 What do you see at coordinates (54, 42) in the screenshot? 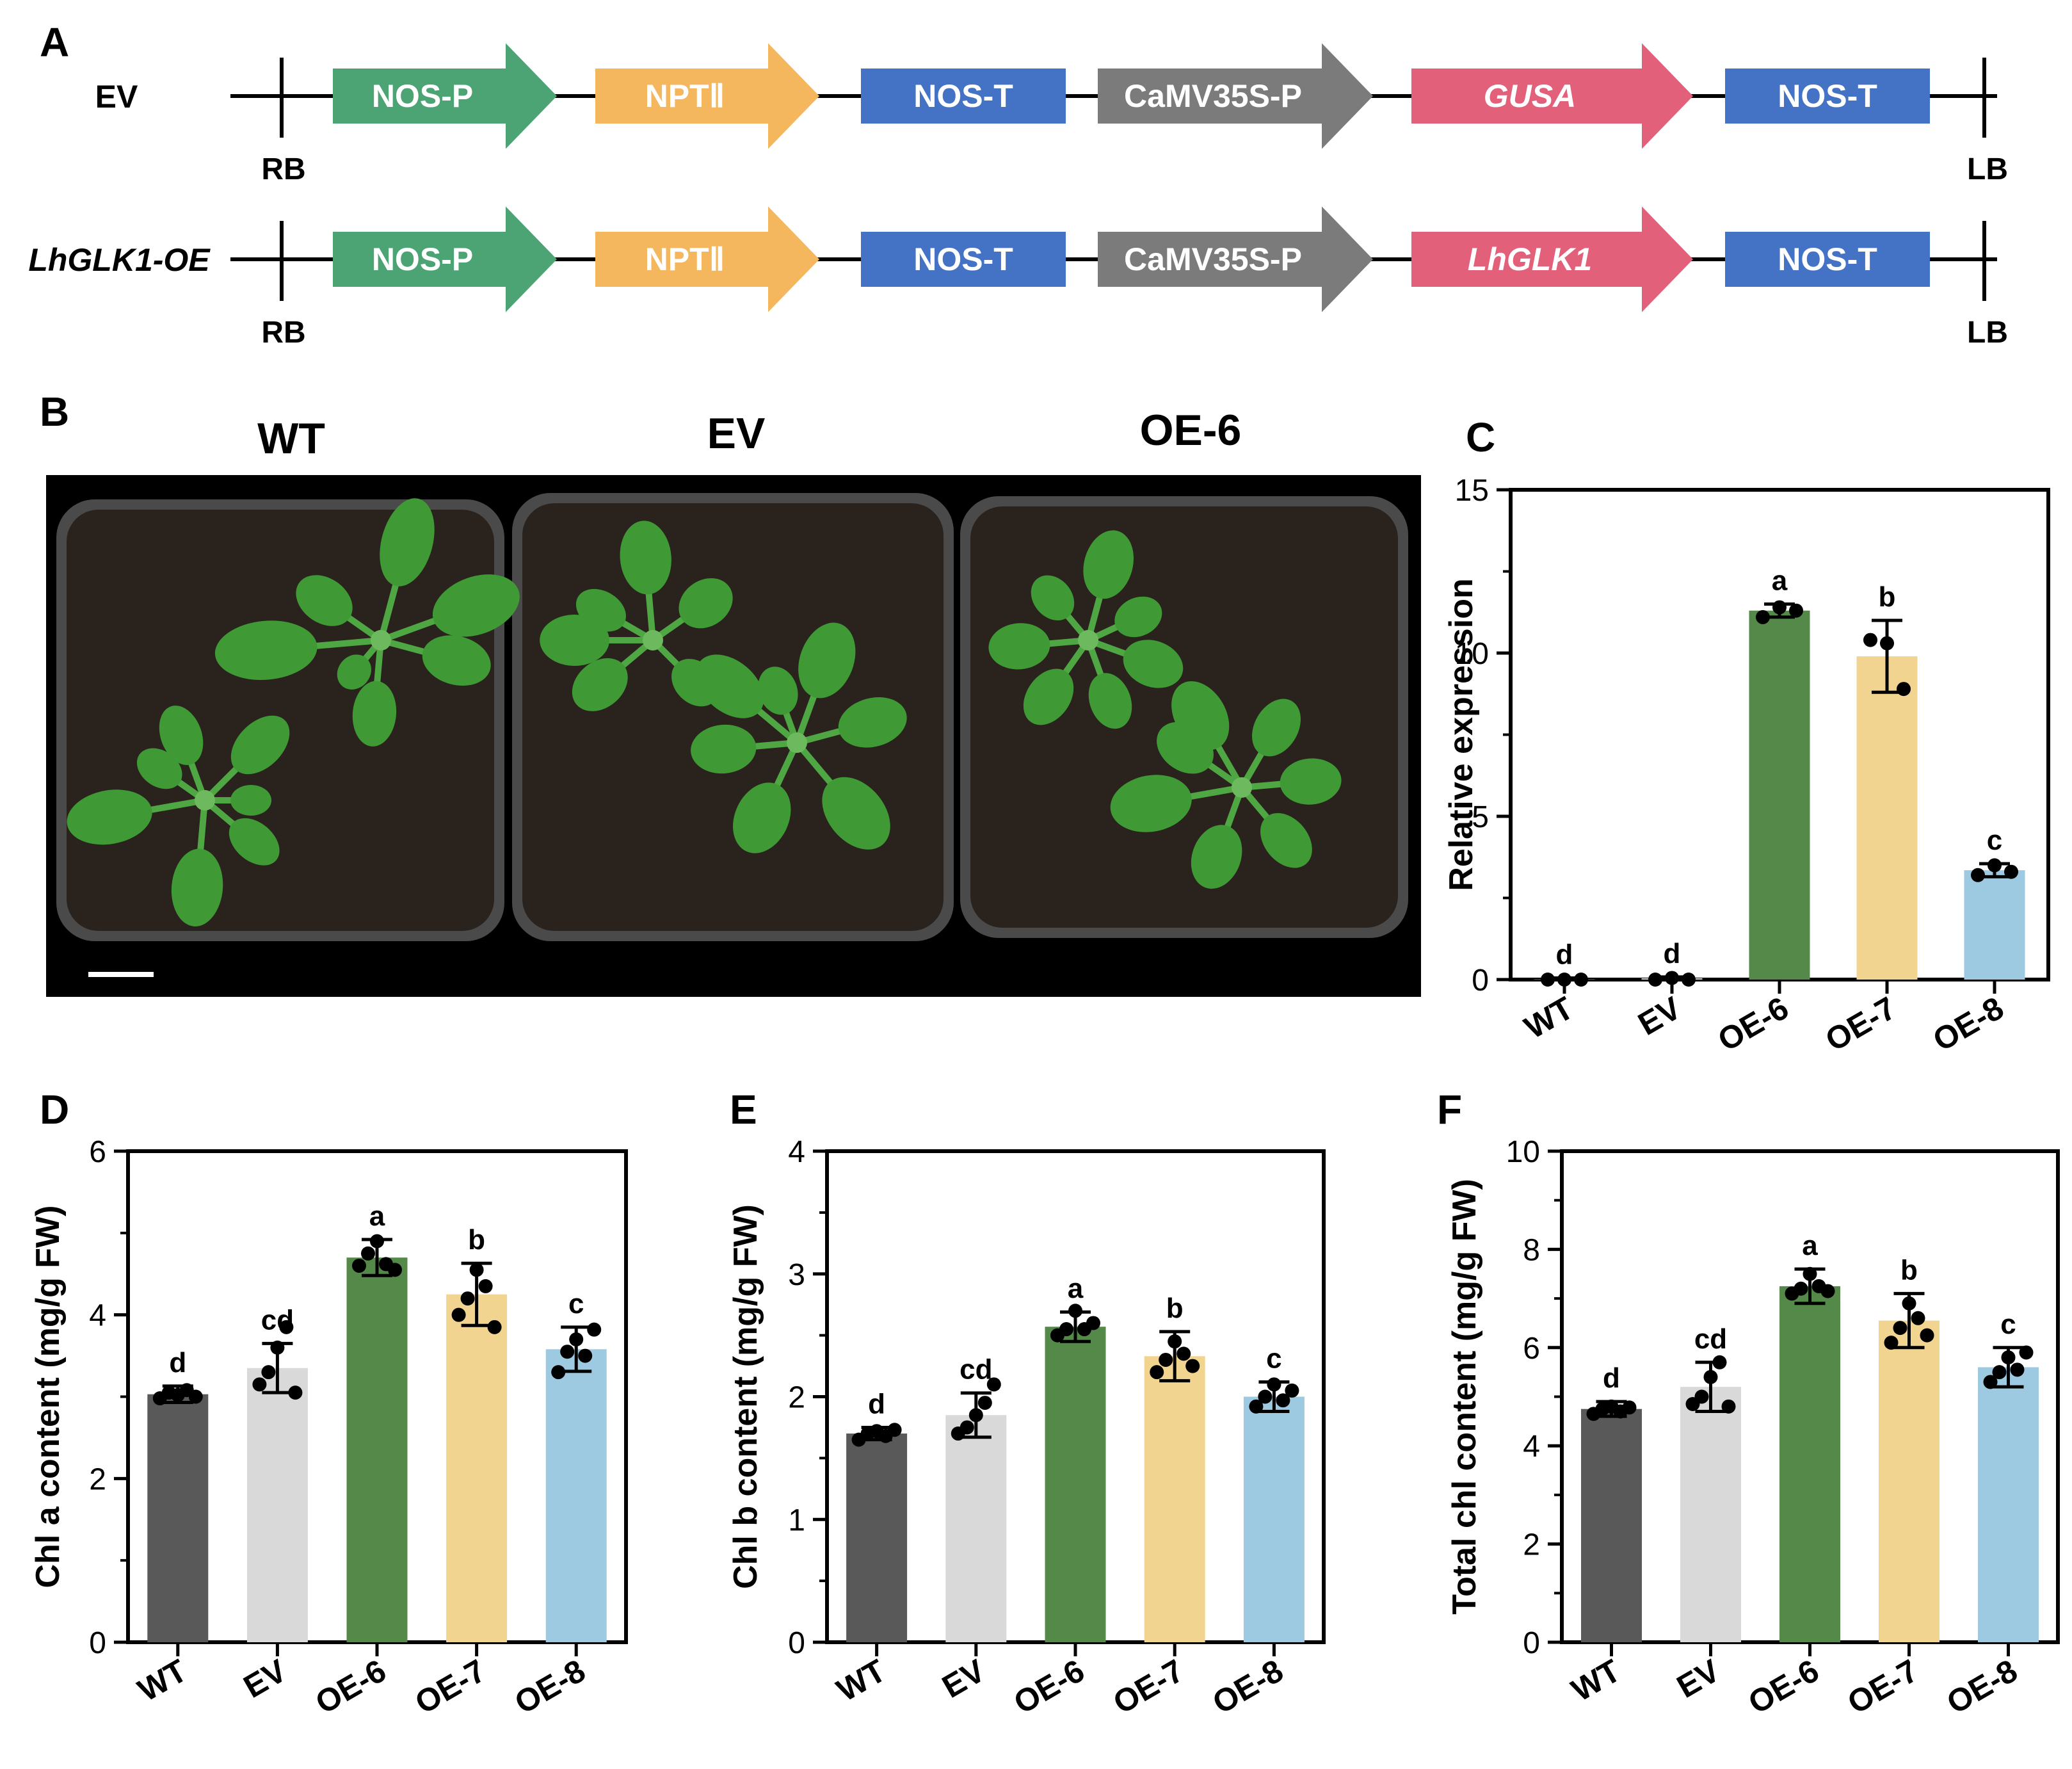
I see `panel-letter-a: A` at bounding box center [54, 42].